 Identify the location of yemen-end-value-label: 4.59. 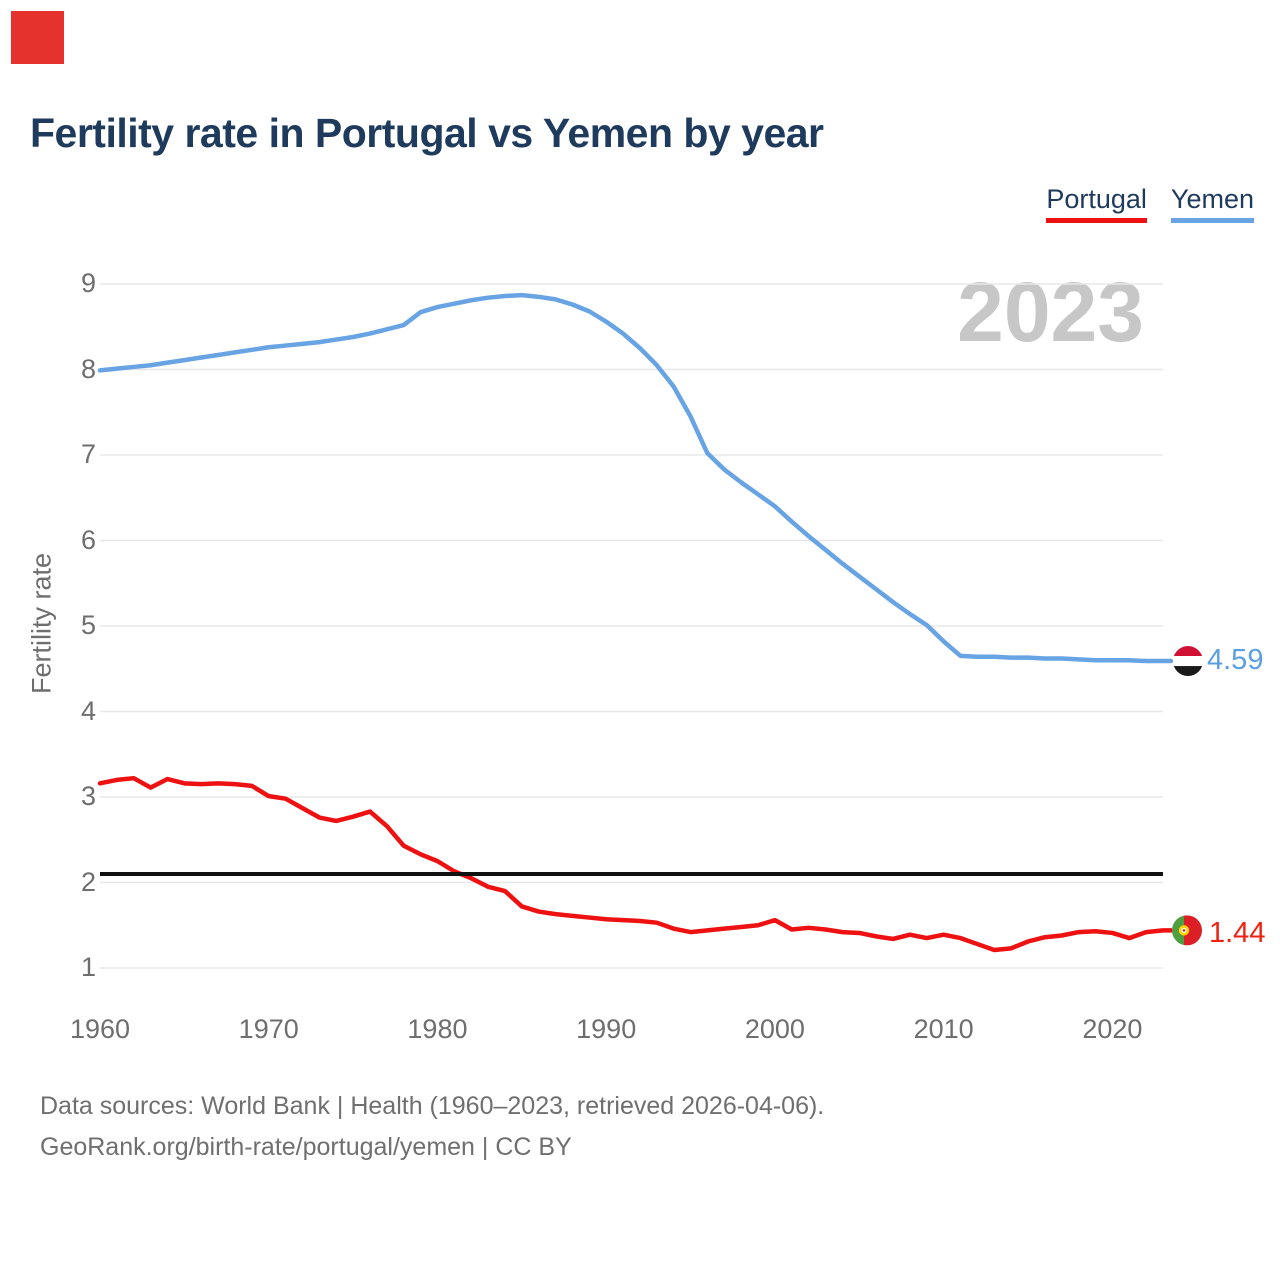
(1235, 660).